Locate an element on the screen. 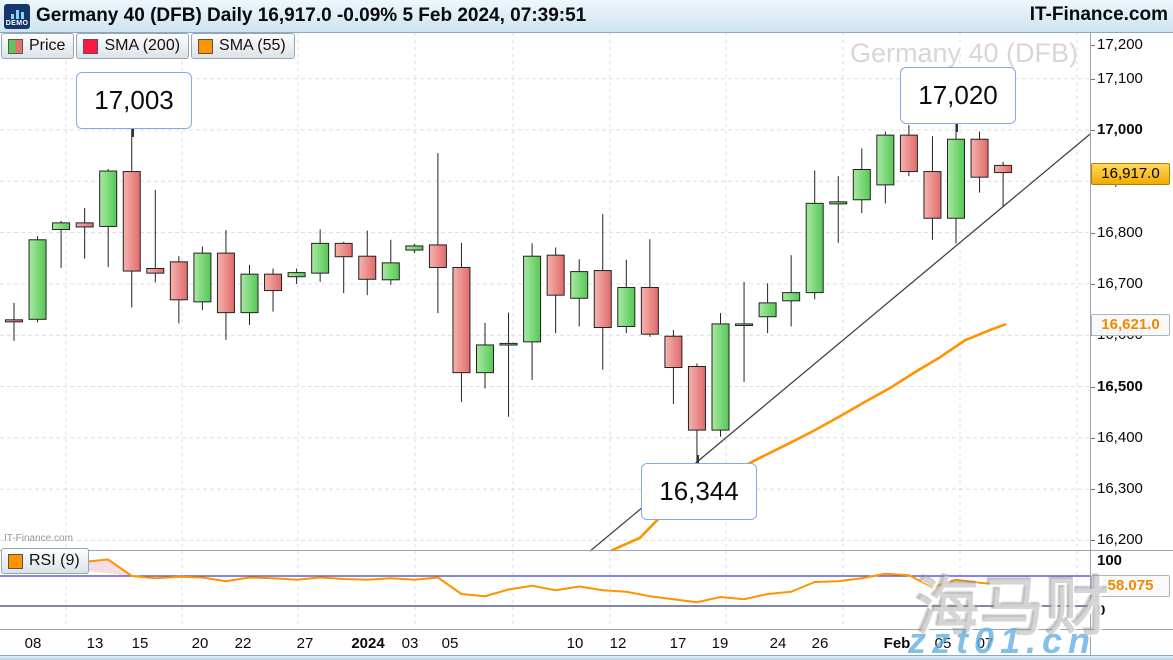 The width and height of the screenshot is (1173, 660). legend-price: Price is located at coordinates (38, 46).